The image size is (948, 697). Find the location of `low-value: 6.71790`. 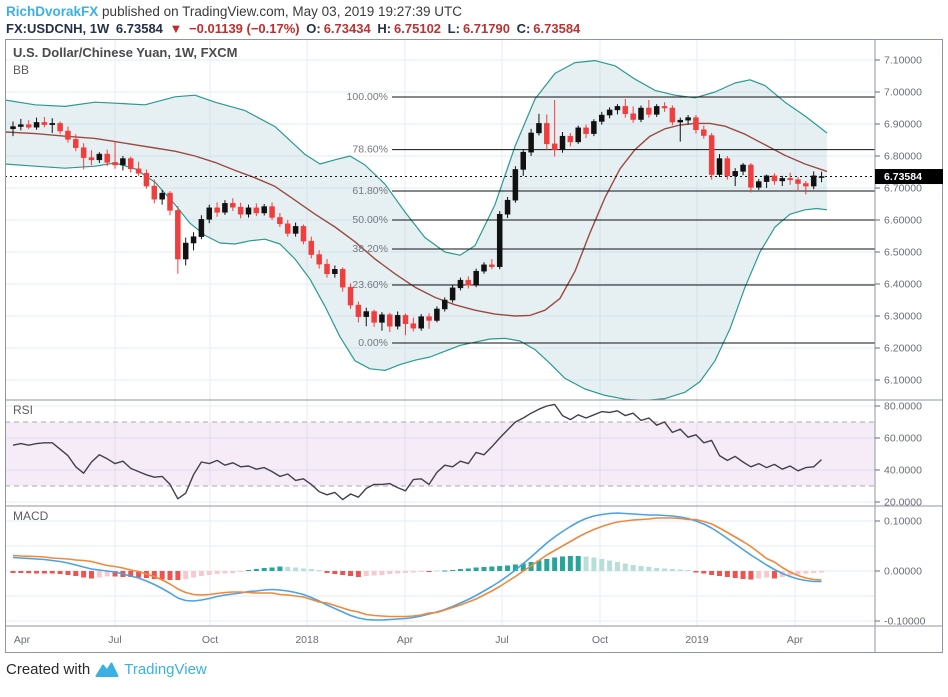

low-value: 6.71790 is located at coordinates (486, 28).